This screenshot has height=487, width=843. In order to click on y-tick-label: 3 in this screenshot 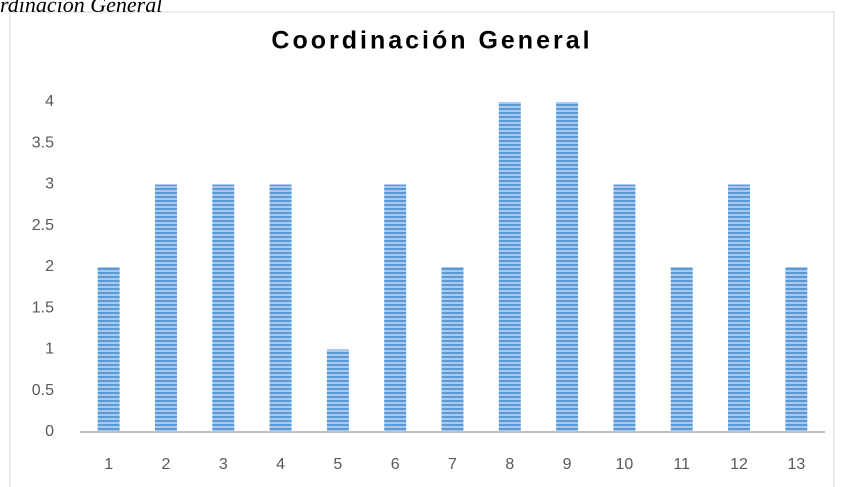, I will do `click(49, 184)`.